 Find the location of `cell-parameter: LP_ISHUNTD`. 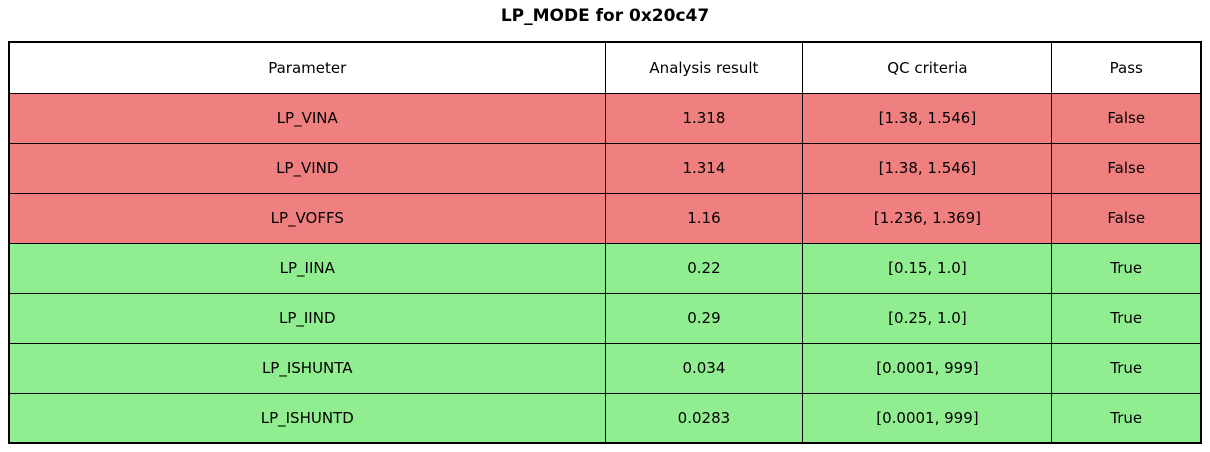

cell-parameter: LP_ISHUNTD is located at coordinates (307, 418).